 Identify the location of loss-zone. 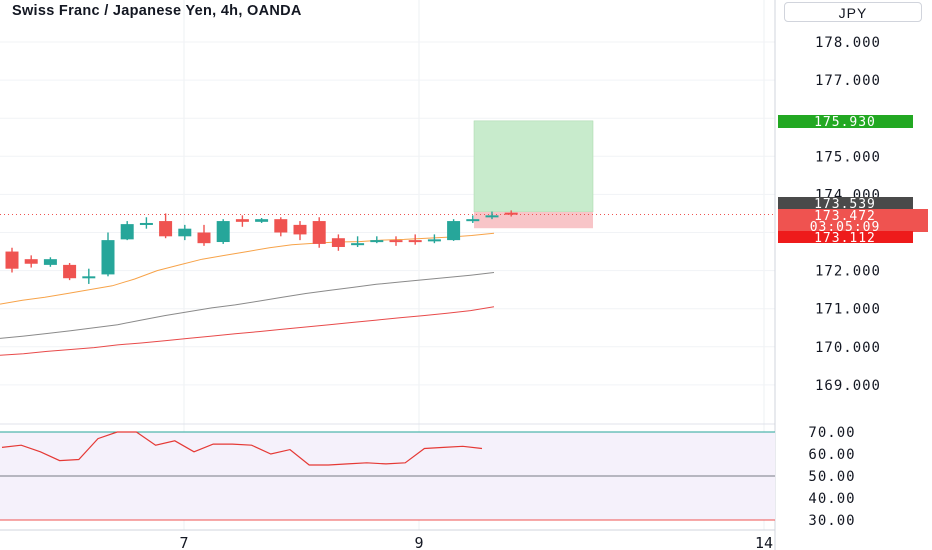
(533, 220).